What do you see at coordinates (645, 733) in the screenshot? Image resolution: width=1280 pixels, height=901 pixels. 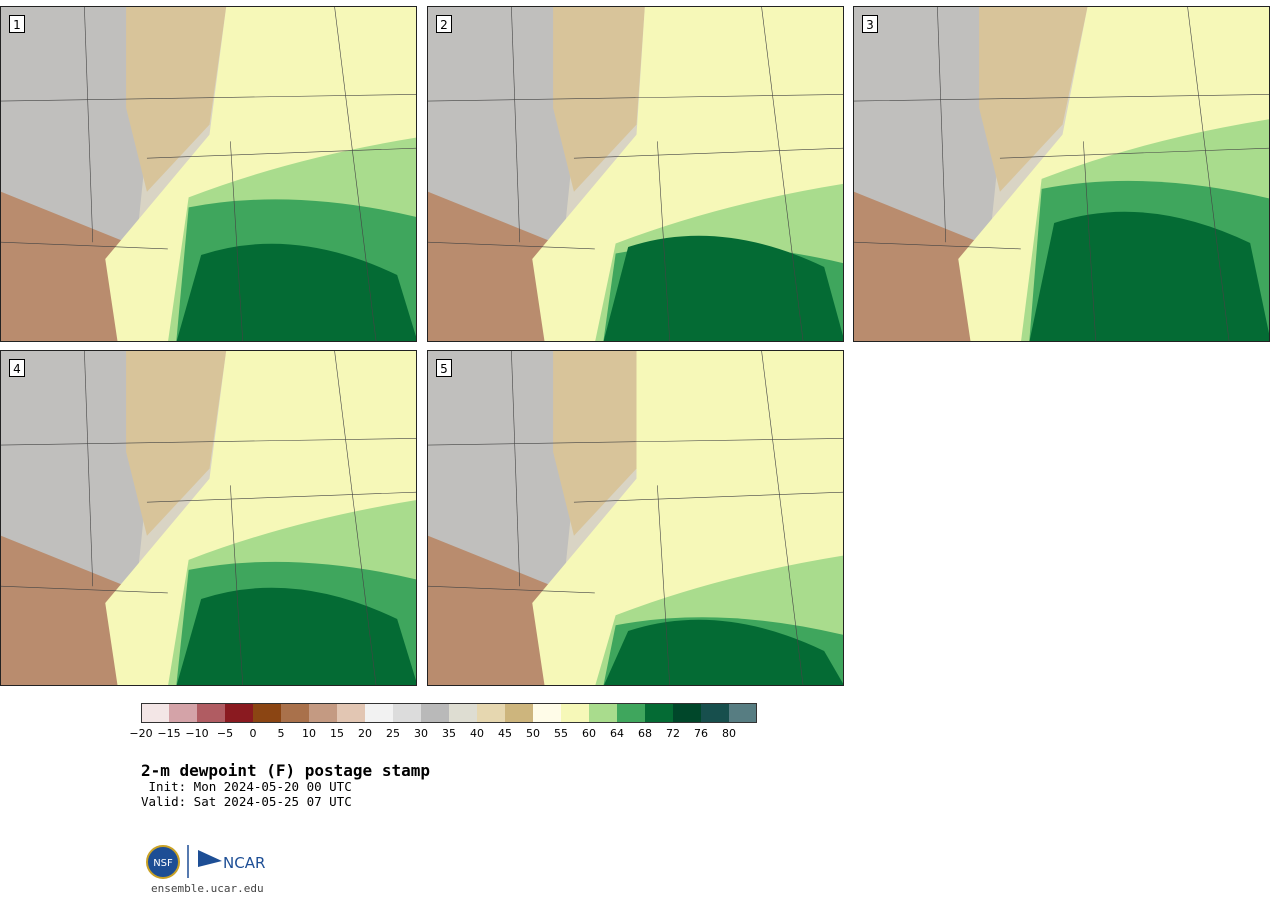 I see `colorbar-tick-label: 68` at bounding box center [645, 733].